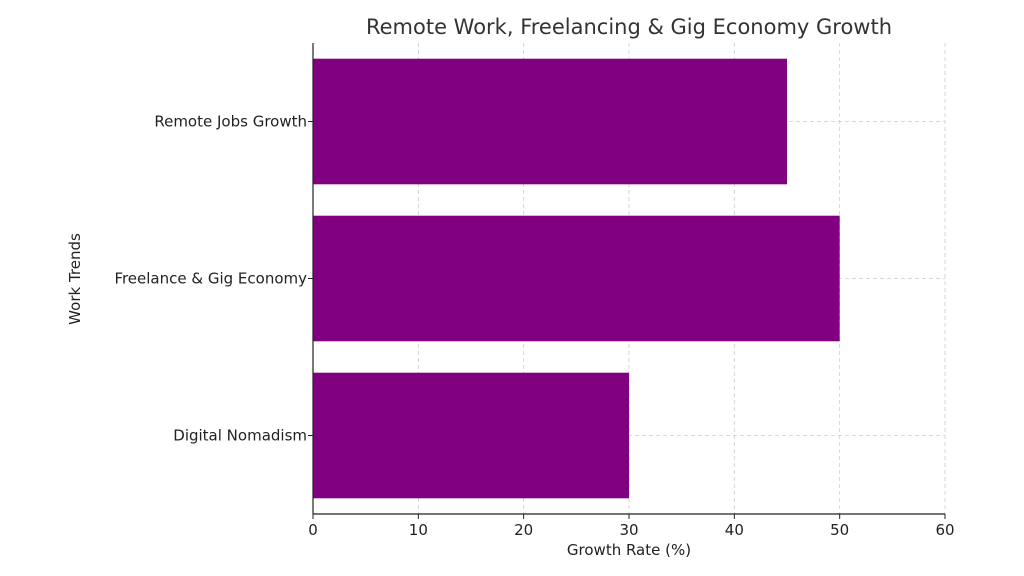  What do you see at coordinates (629, 550) in the screenshot?
I see `x-axis-label: Growth Rate (%)` at bounding box center [629, 550].